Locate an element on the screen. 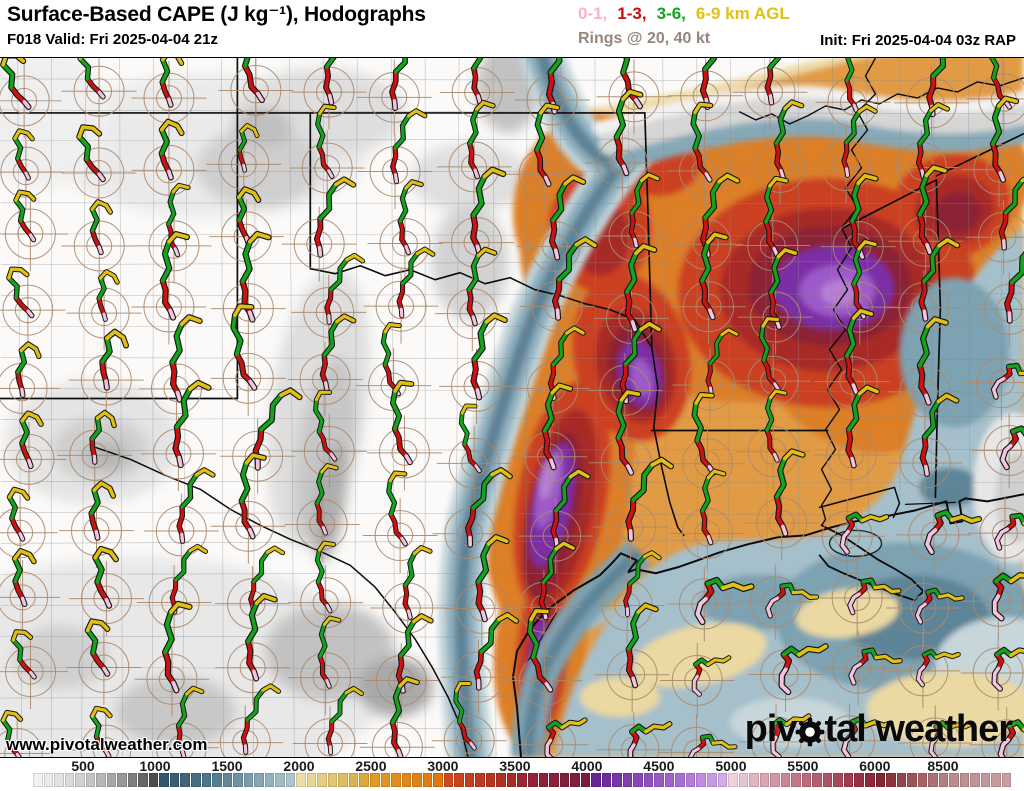 The image size is (1024, 791). hodograph-height-legend: 0-1, 1-3, 3-6, 6-9 km AGL is located at coordinates (689, 14).